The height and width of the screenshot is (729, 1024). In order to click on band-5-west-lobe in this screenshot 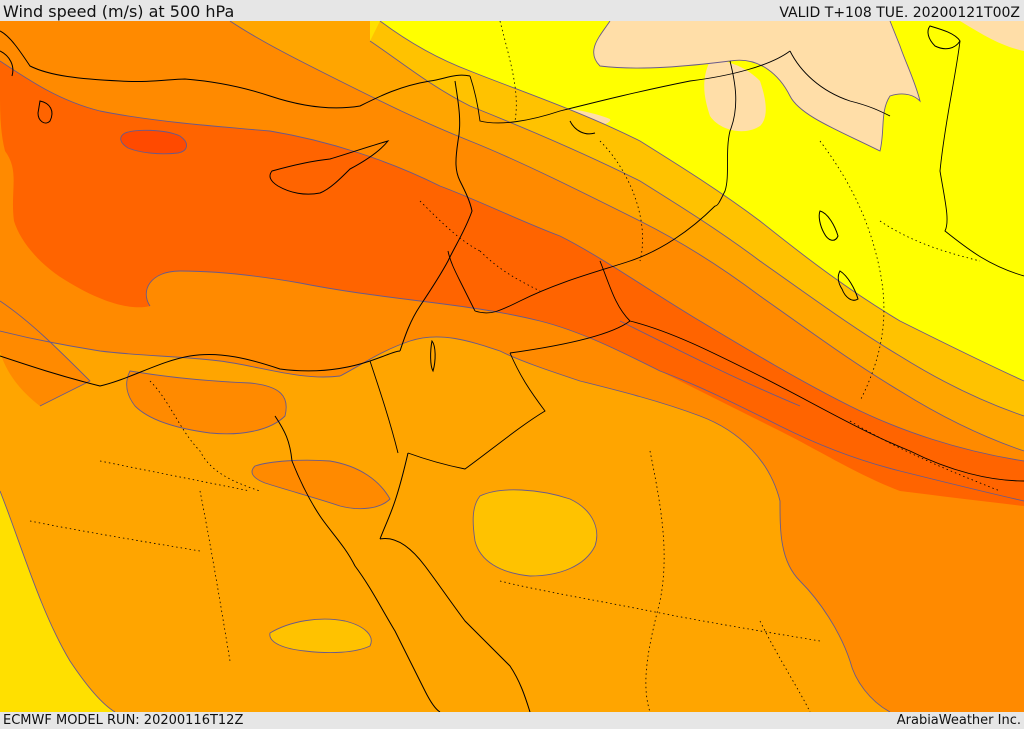, I will do `click(45, 353)`.